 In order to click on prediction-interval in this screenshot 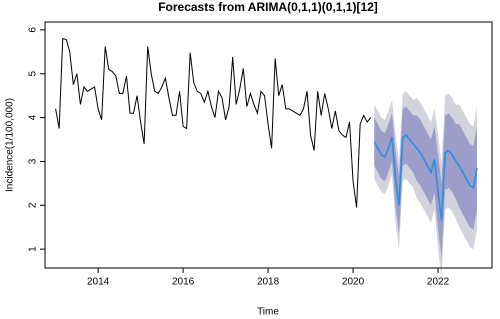, I will do `click(426, 182)`.